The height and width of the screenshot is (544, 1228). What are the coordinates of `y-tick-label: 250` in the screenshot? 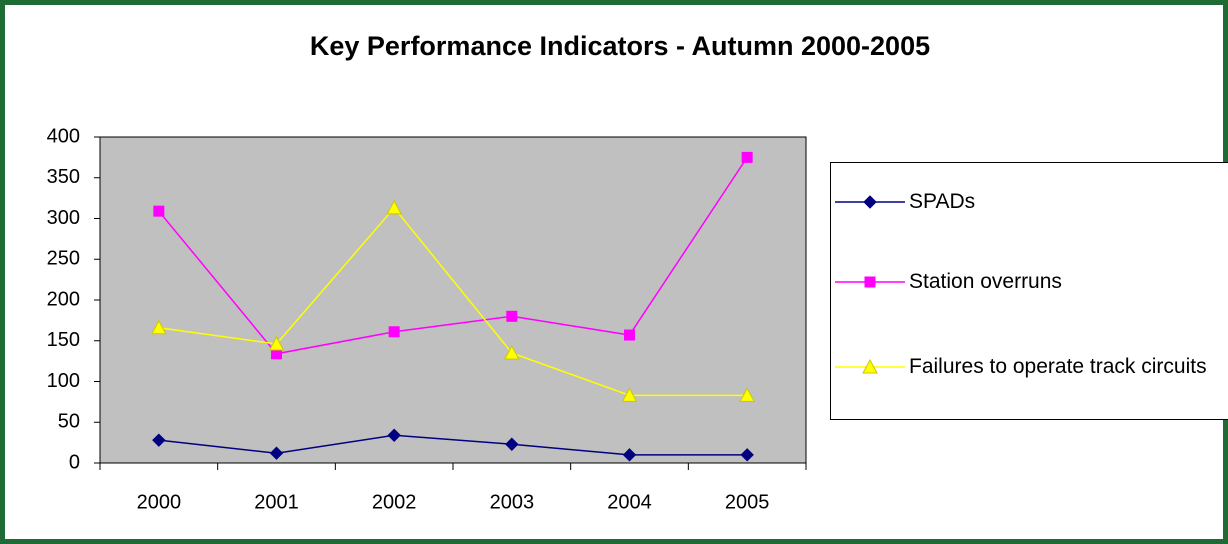 It's located at (63, 259).